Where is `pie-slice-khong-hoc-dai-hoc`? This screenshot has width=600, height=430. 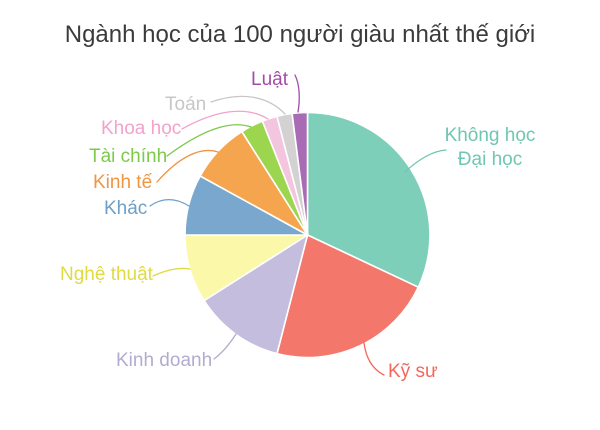
pie-slice-khong-hoc-dai-hoc is located at coordinates (368, 199).